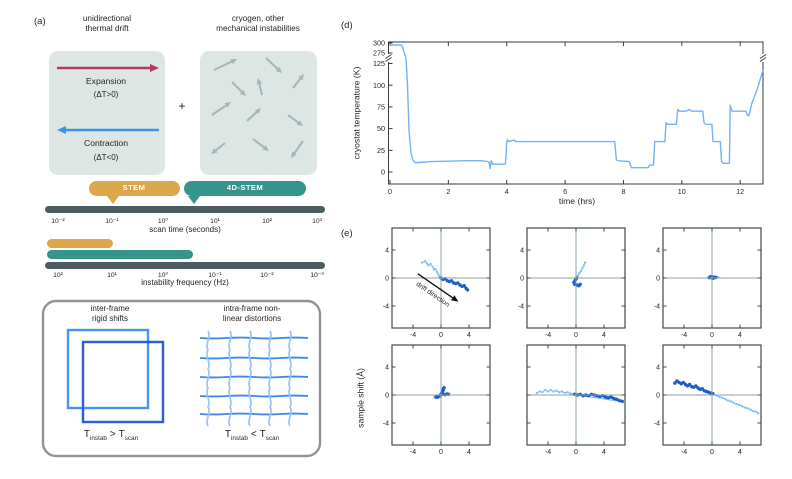 The image size is (792, 479). What do you see at coordinates (379, 43) in the screenshot?
I see `y-tick-label: 300` at bounding box center [379, 43].